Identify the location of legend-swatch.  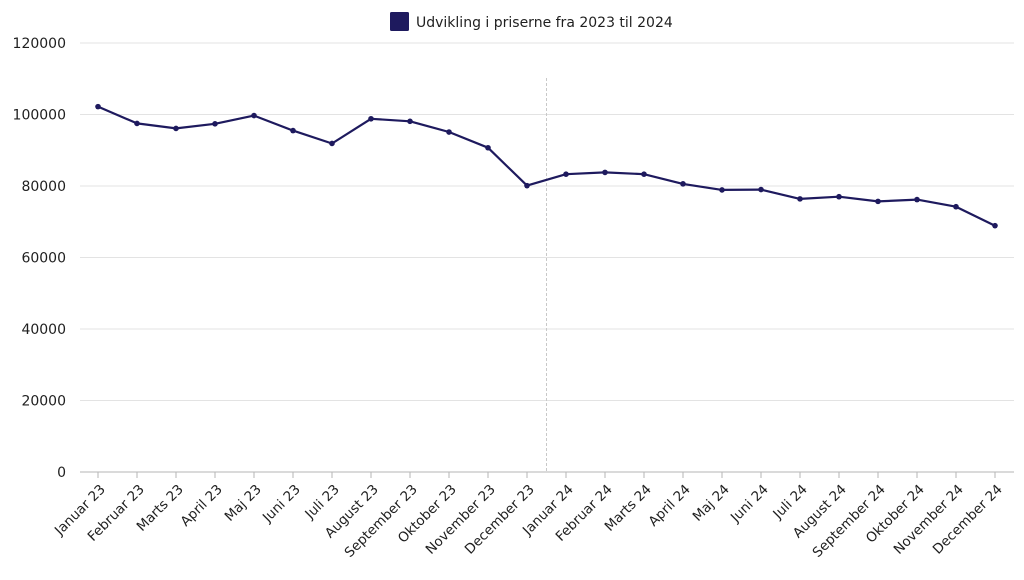
(399, 21).